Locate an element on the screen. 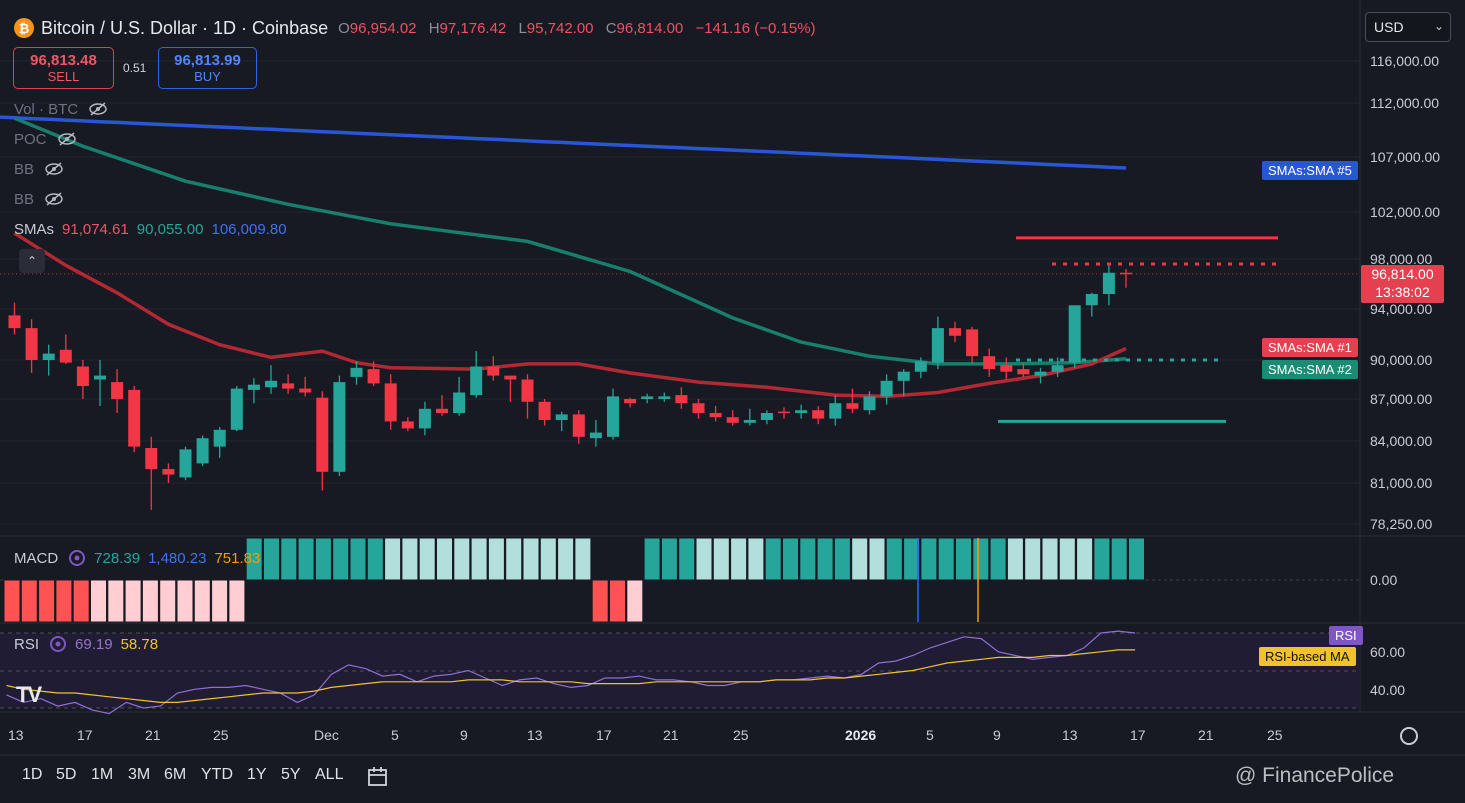  macd-value: 728.39 is located at coordinates (117, 558).